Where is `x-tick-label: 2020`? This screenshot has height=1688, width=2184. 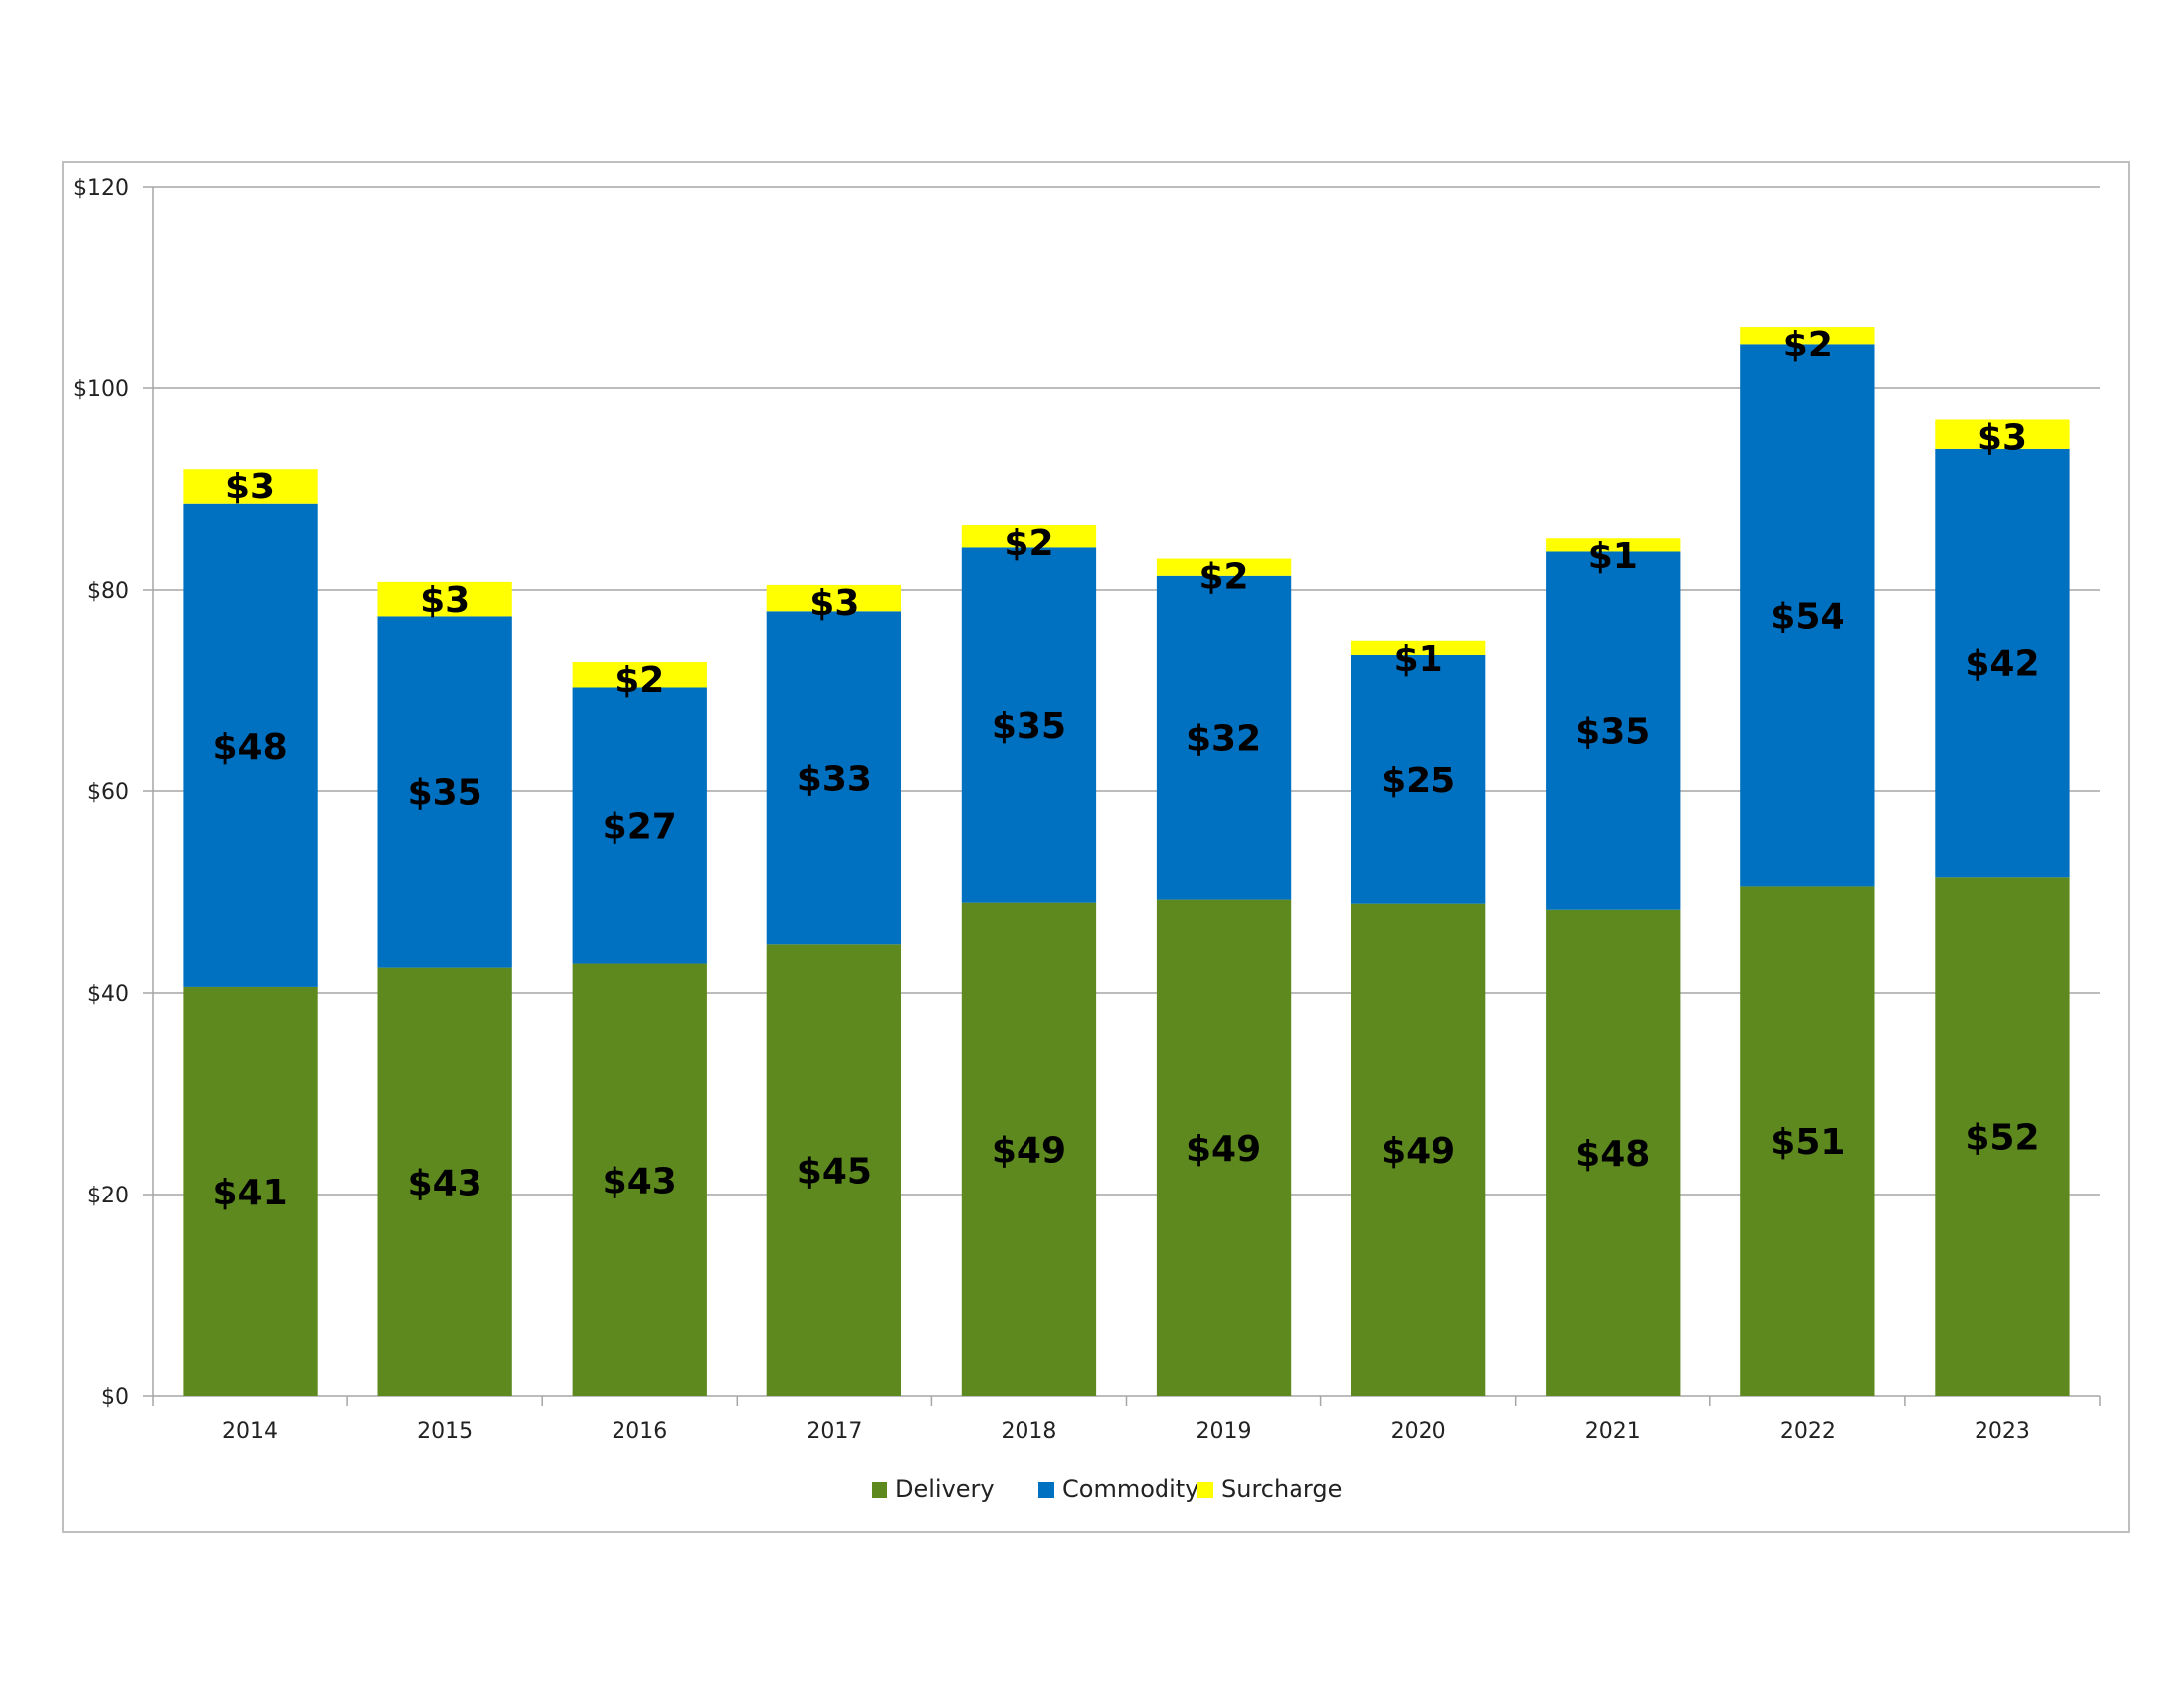
x-tick-label: 2020 is located at coordinates (1418, 1431).